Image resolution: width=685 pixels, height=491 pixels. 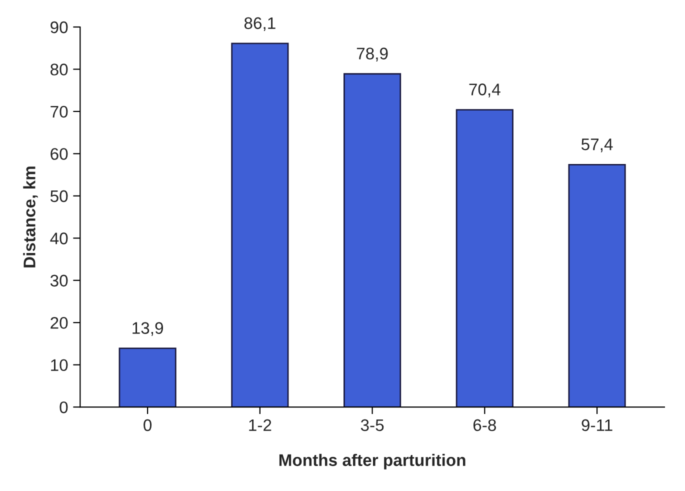 I want to click on y-tick-label: 50, so click(x=59, y=196).